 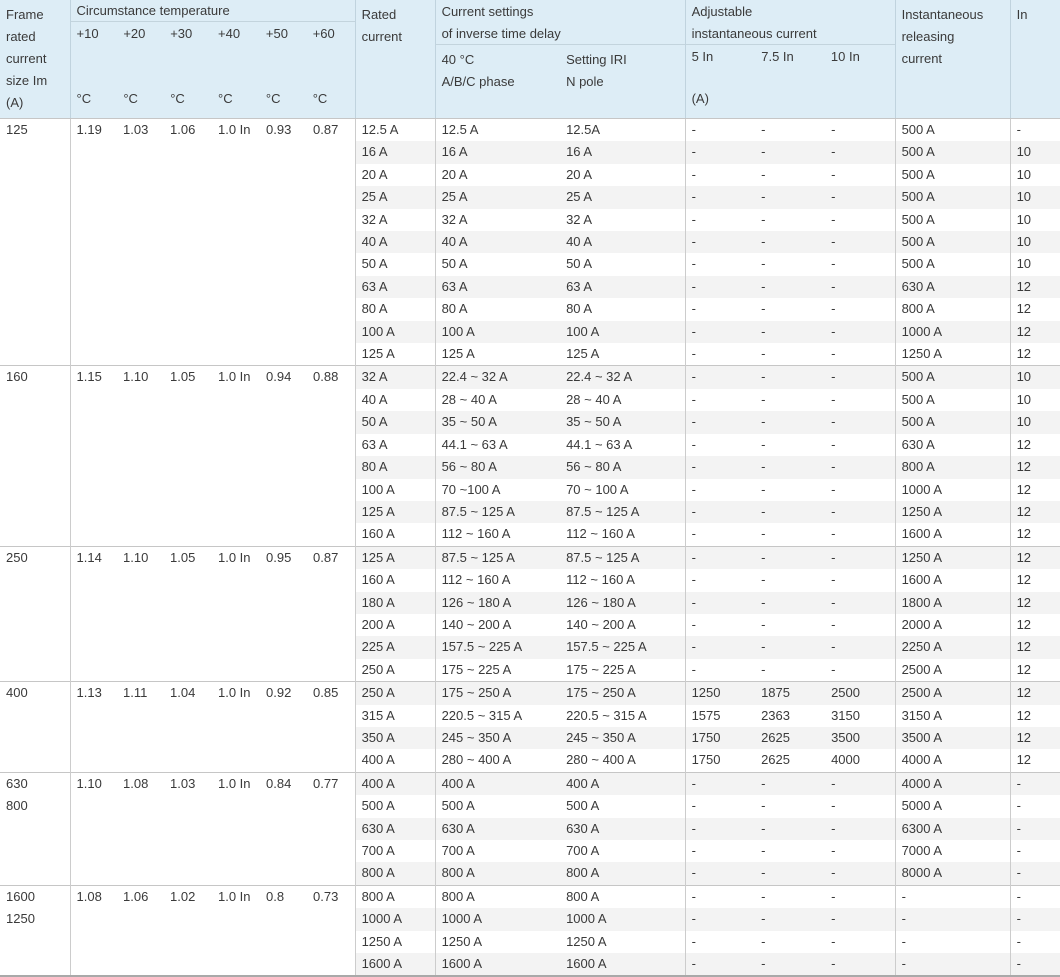 What do you see at coordinates (860, 738) in the screenshot?
I see `inst-10in-cell: 3500` at bounding box center [860, 738].